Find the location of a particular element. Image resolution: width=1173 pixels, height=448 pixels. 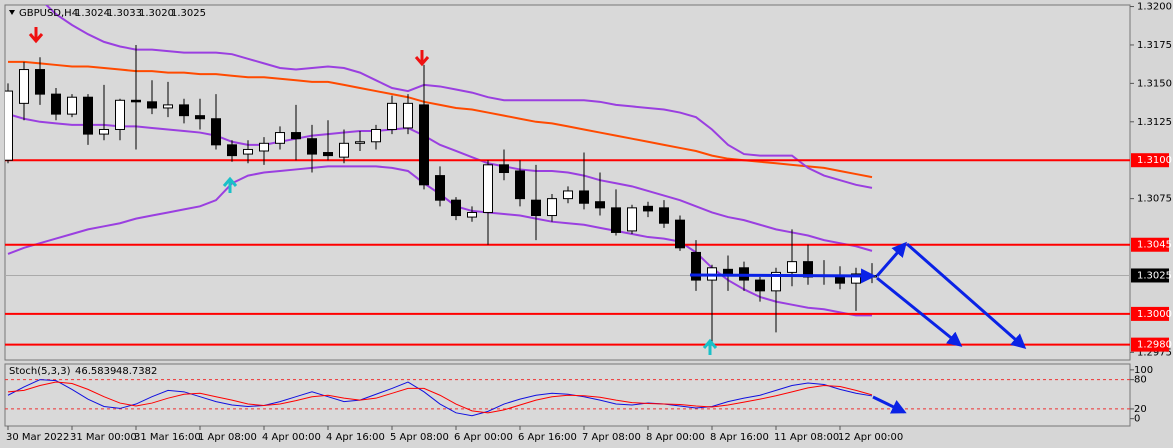

x-tick-label: 31 Mar 16:00 is located at coordinates (167, 437).